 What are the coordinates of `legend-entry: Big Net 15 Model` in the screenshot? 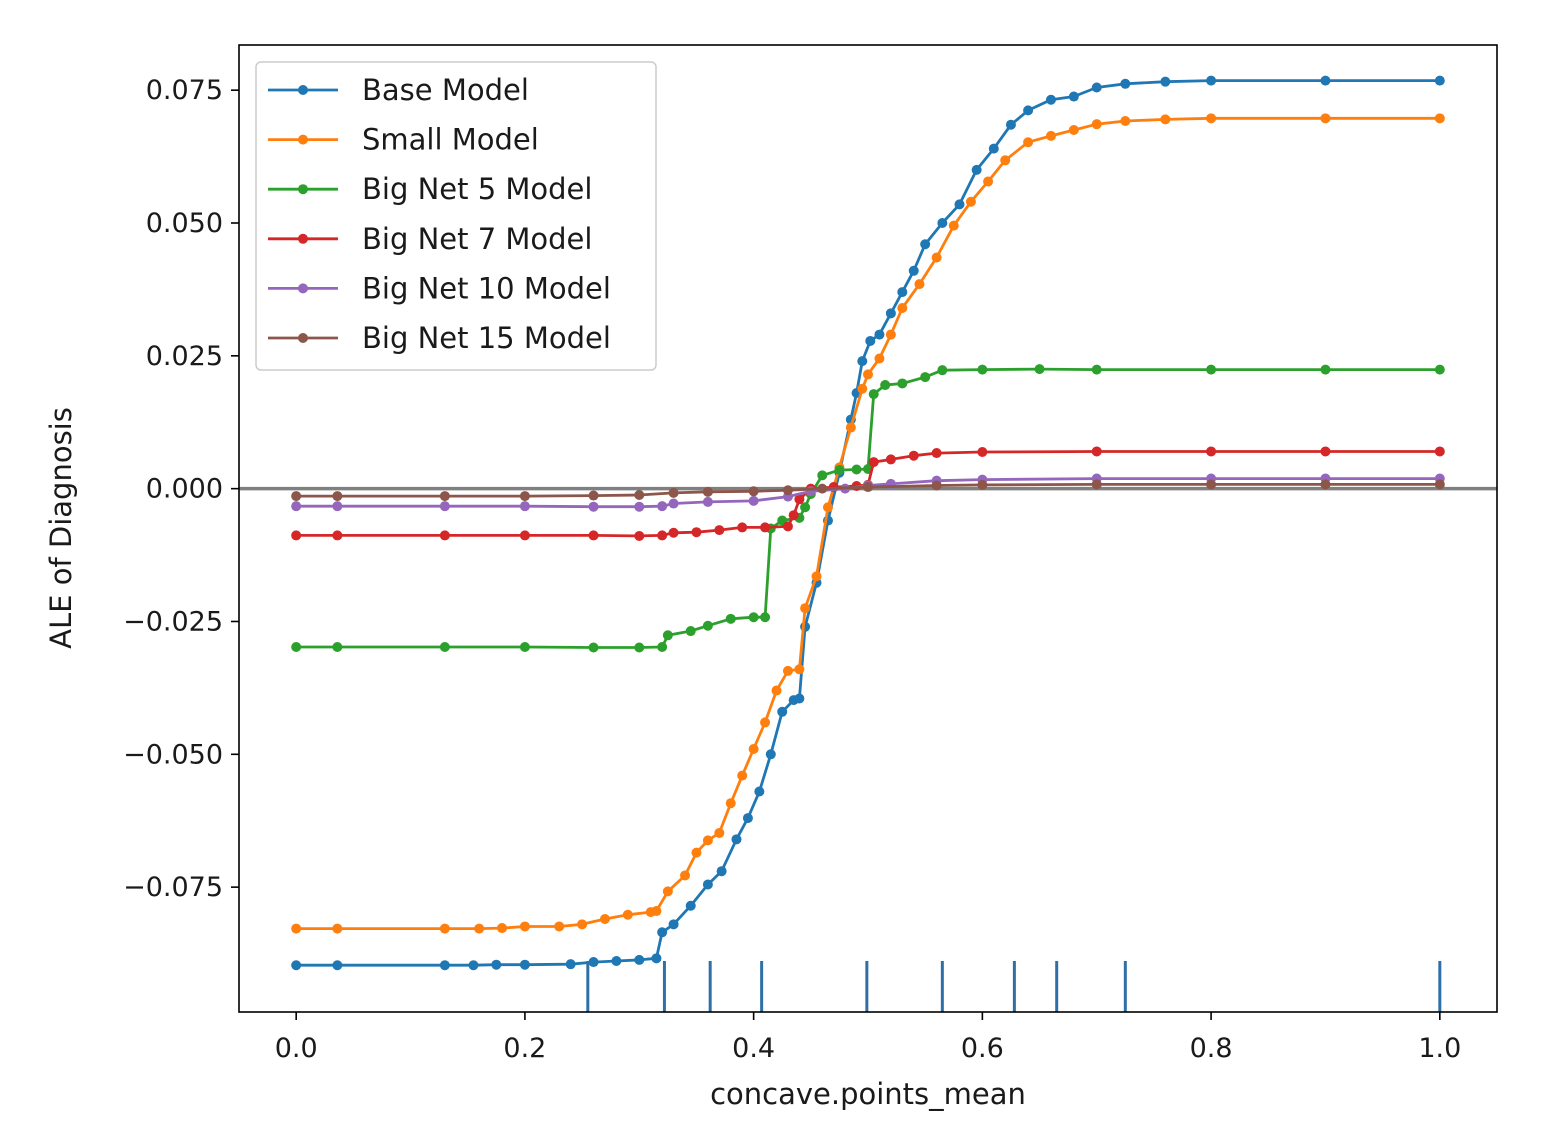 It's located at (439, 338).